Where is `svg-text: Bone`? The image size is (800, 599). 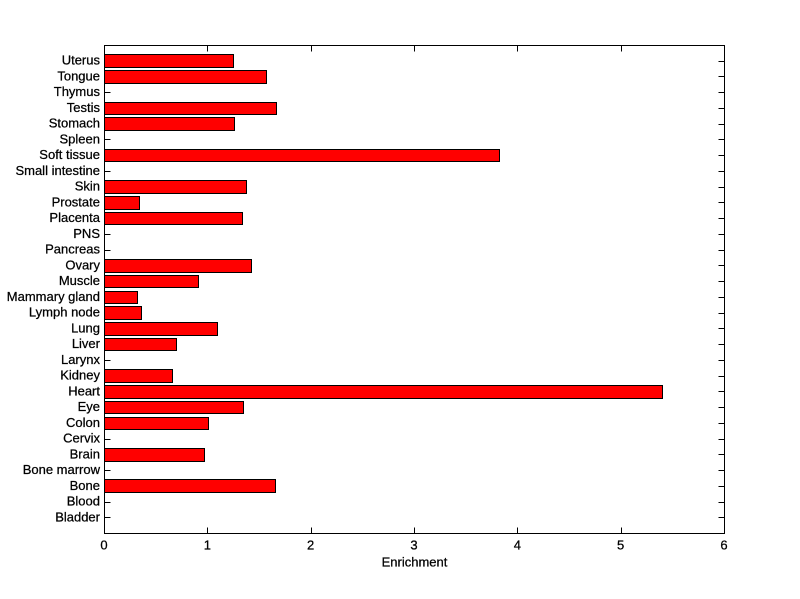 svg-text: Bone is located at coordinates (85, 485).